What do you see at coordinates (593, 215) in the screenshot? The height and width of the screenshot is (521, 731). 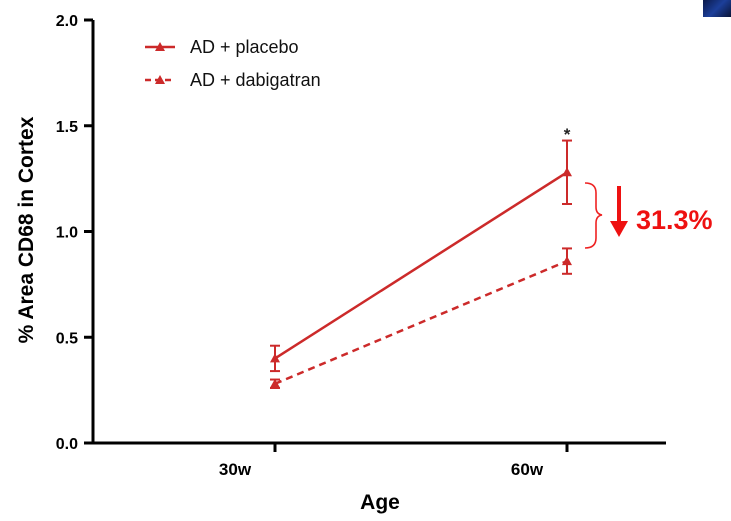 I see `reduction-bracket` at bounding box center [593, 215].